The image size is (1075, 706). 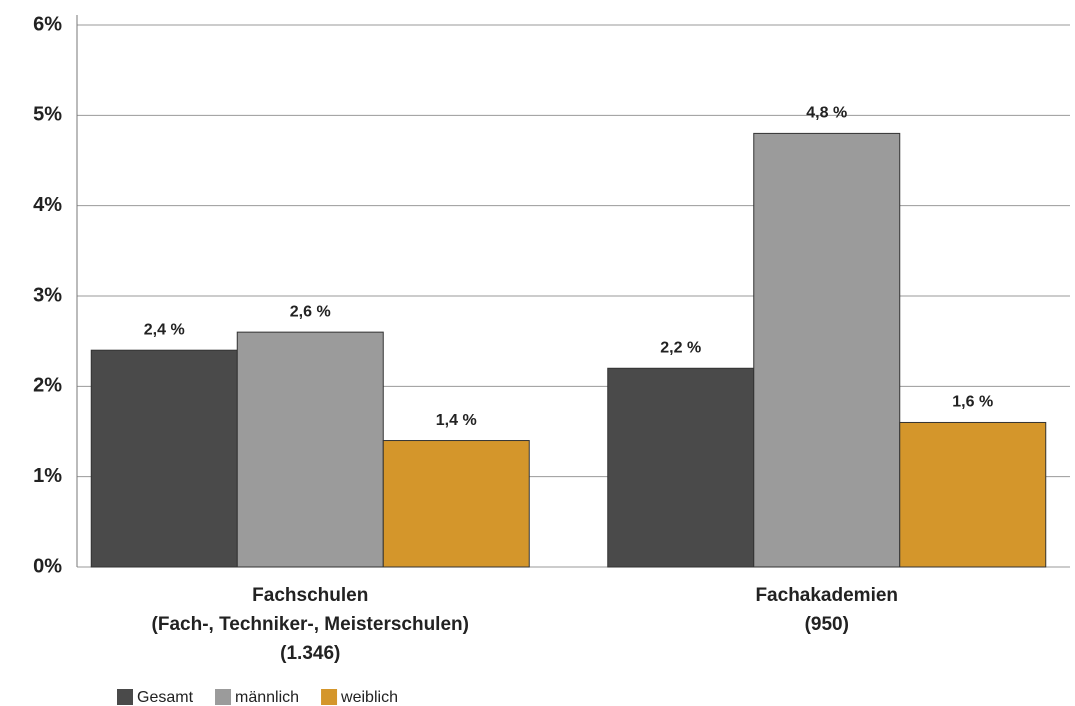 I want to click on y-tick-label: 5%, so click(x=47, y=115).